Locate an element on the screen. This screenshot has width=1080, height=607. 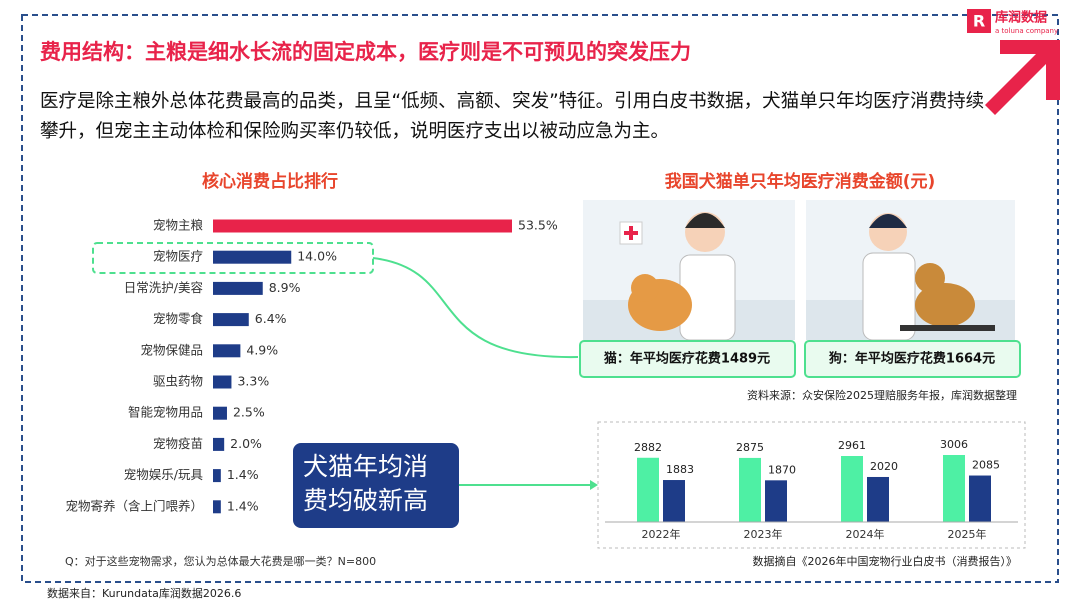
value-label: 14.0% is located at coordinates (317, 256).